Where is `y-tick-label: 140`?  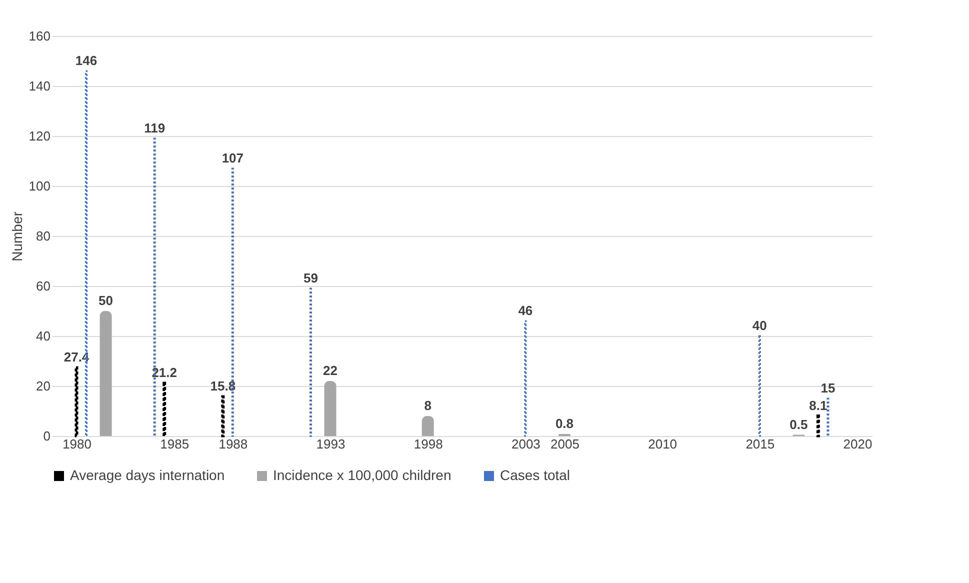 y-tick-label: 140 is located at coordinates (39, 86).